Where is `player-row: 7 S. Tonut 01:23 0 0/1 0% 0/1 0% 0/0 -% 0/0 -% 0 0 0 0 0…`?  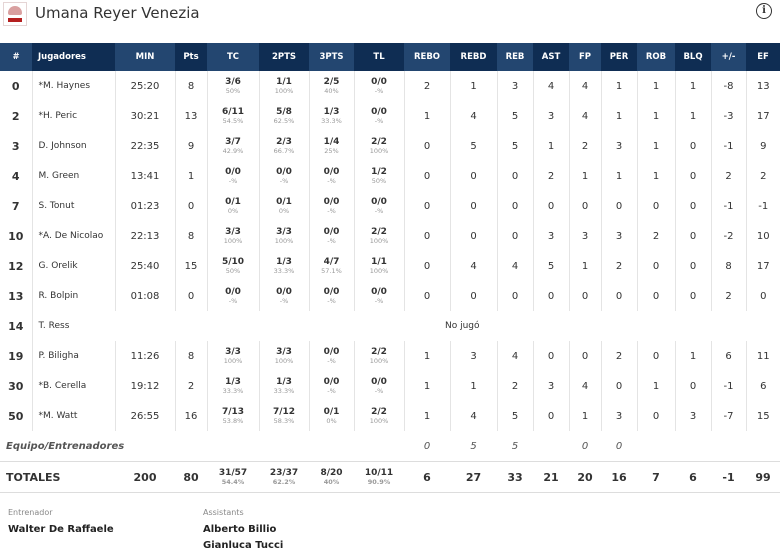 player-row: 7 S. Tonut 01:23 0 0/1 0% 0/1 0% 0/0 -% 0/0 -% 0 0 0 0 0… is located at coordinates (390, 206).